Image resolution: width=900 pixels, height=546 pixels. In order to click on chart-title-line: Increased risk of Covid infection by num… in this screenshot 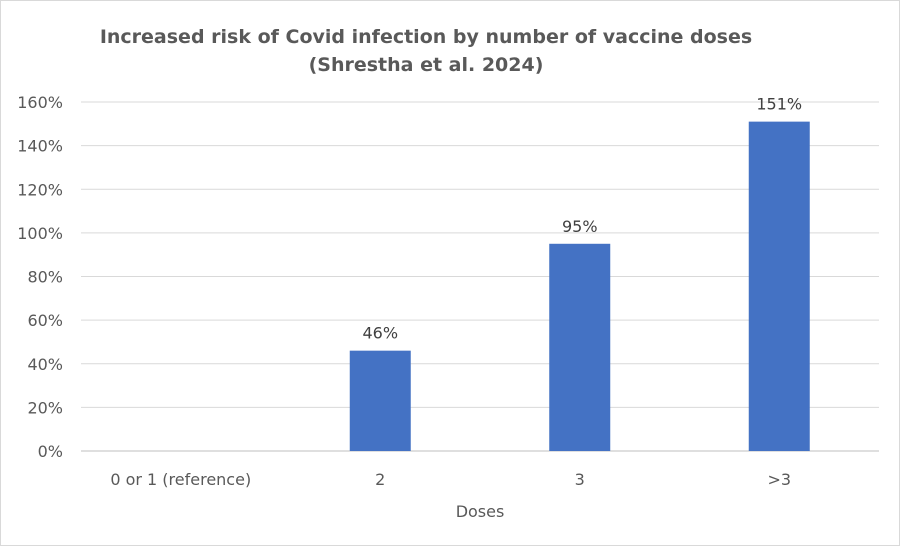, I will do `click(426, 37)`.